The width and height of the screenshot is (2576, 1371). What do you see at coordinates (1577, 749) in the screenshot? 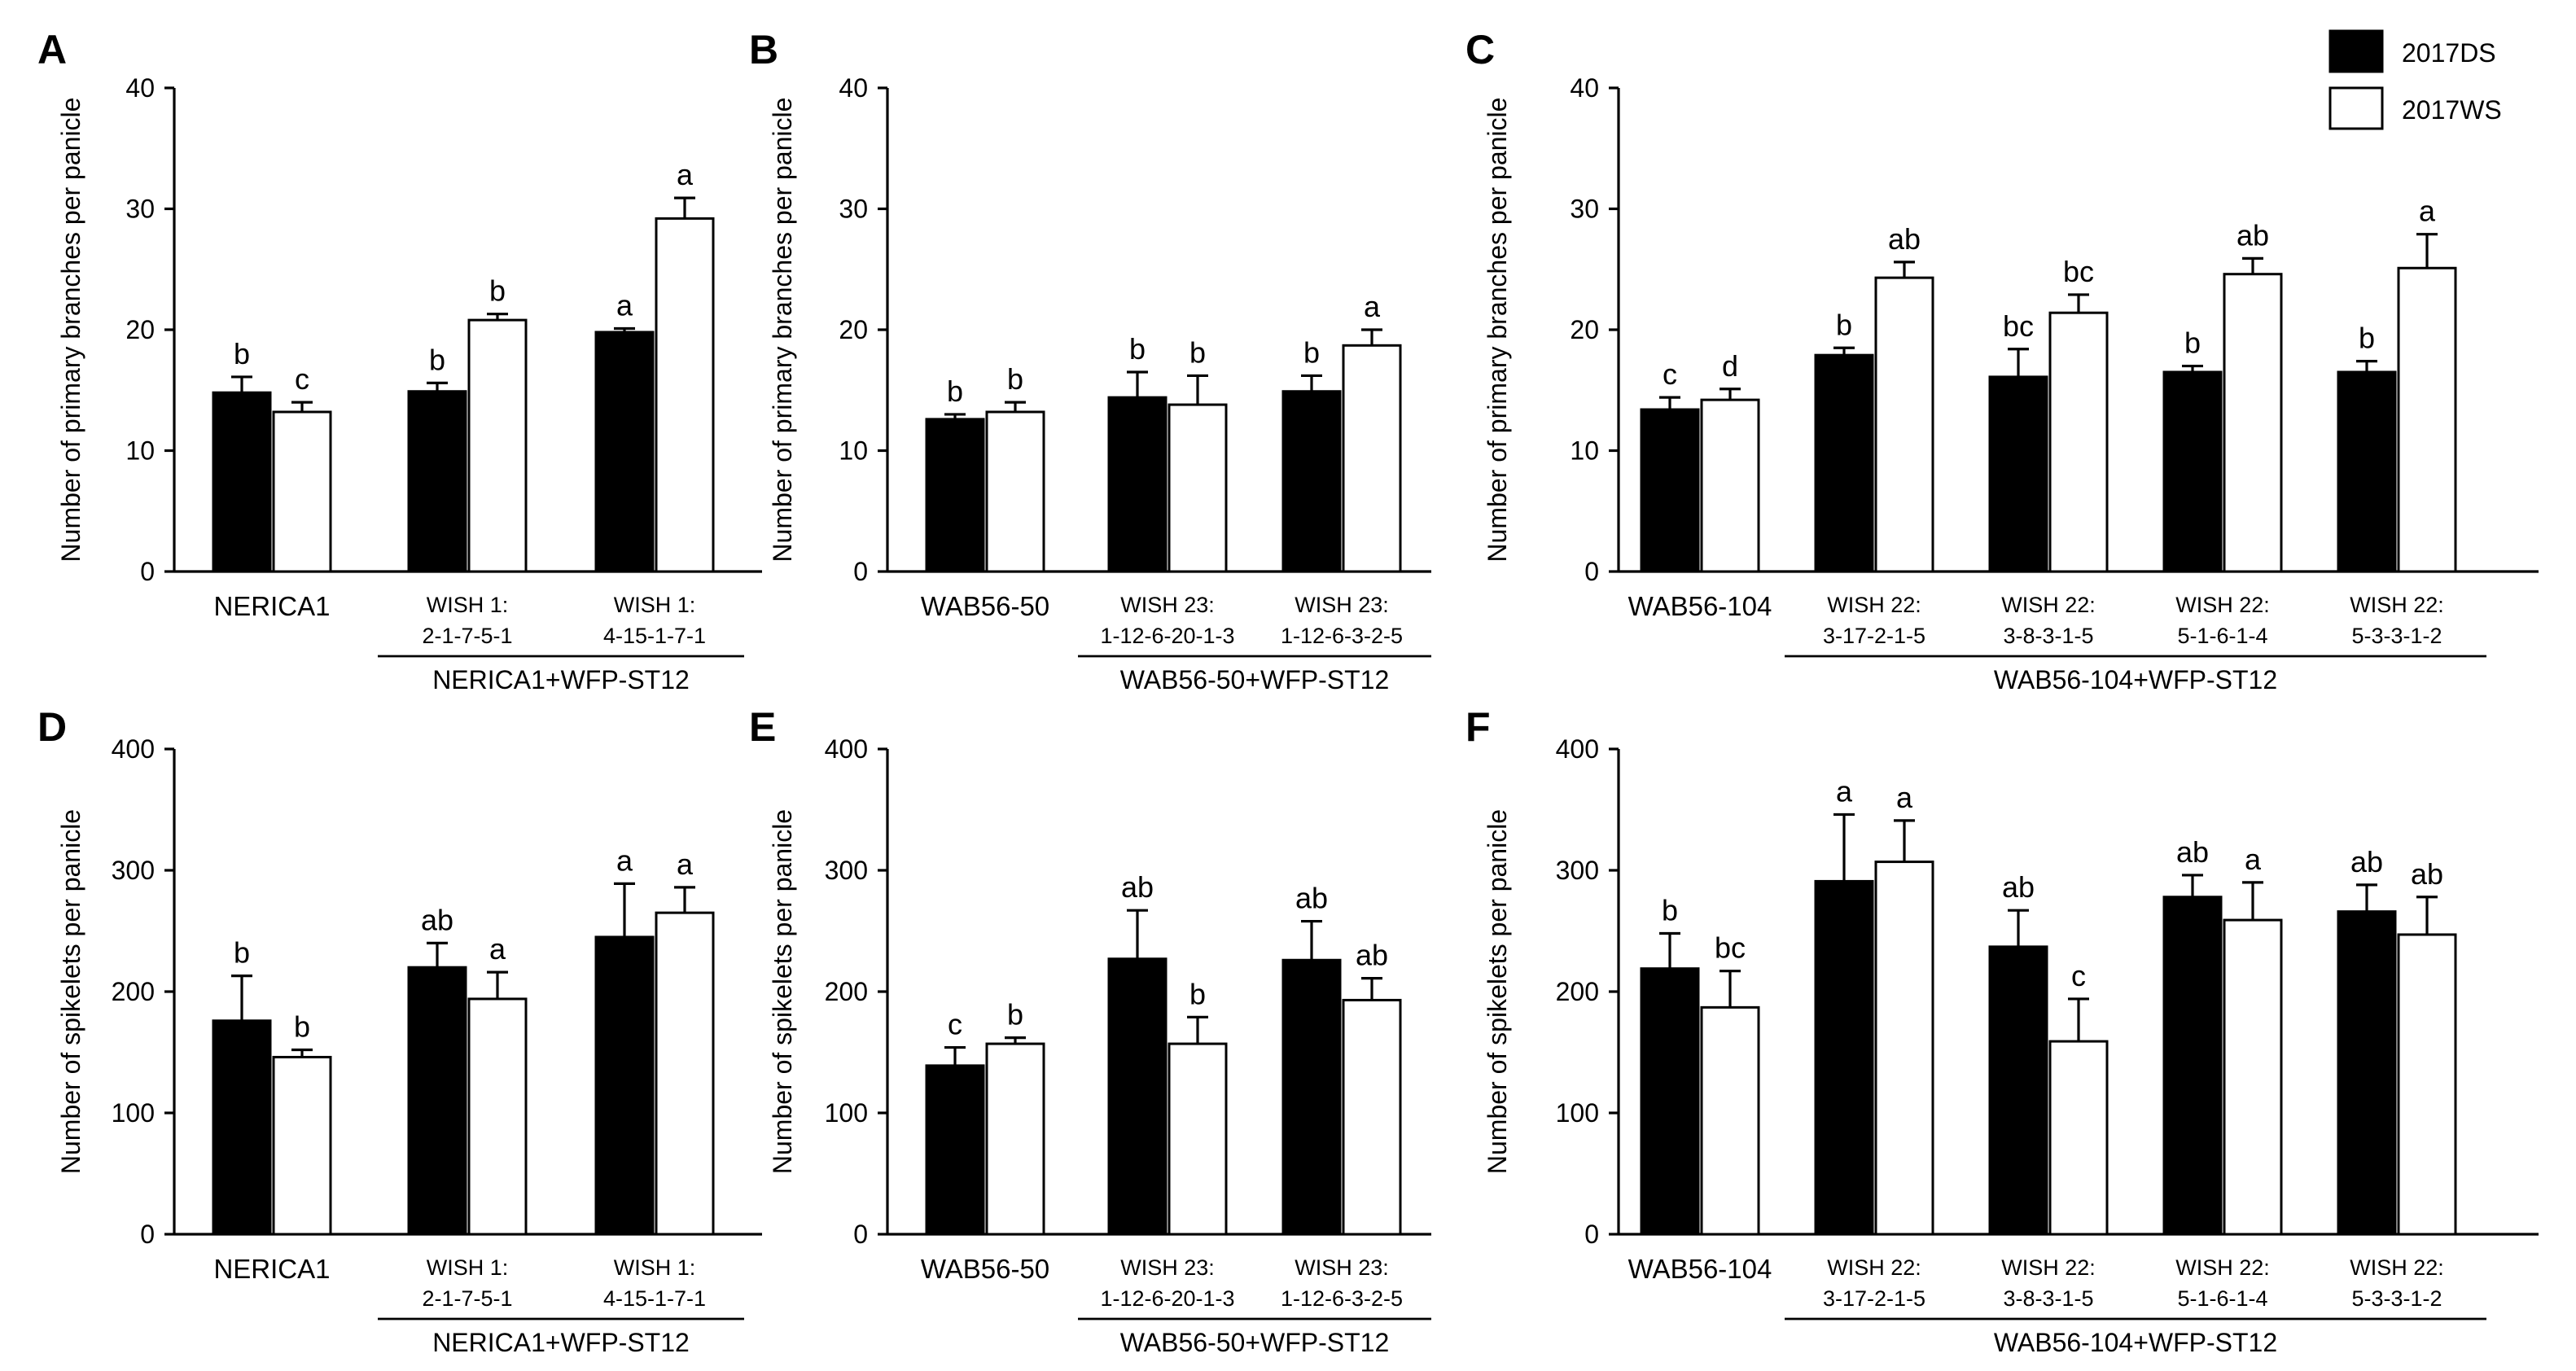
I see `y-tick-label-f: 400` at bounding box center [1577, 749].